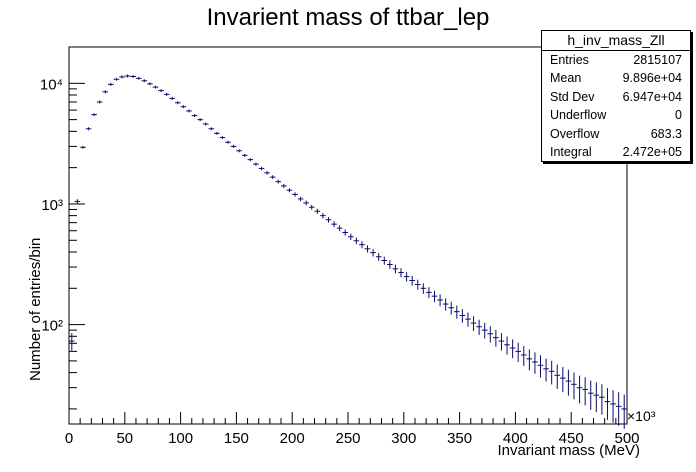 The width and height of the screenshot is (696, 472). What do you see at coordinates (616, 115) in the screenshot?
I see `stats-row-underflow: Underflow 0` at bounding box center [616, 115].